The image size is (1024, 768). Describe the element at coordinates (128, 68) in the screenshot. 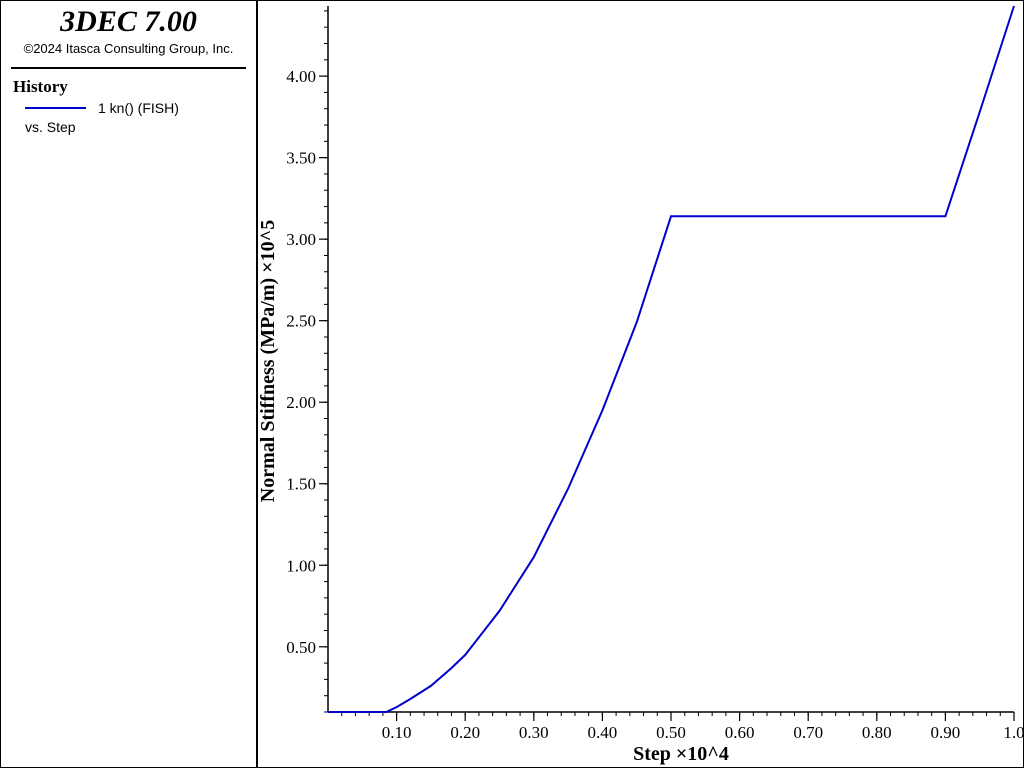

I see `divider` at that location.